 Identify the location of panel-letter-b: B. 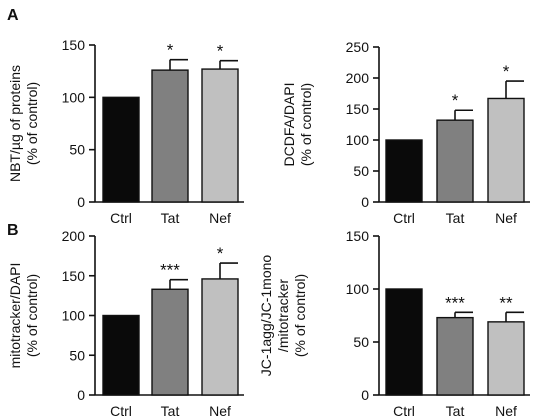
(13, 230).